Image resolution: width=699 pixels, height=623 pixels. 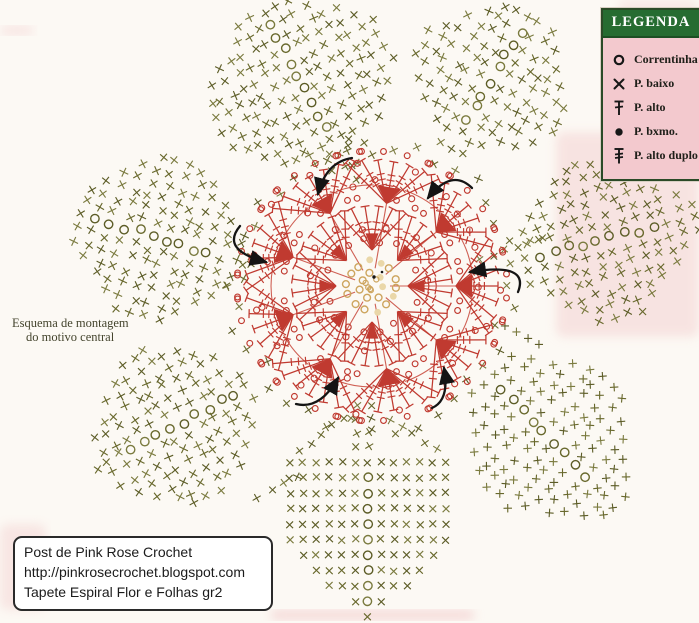 I want to click on petal, so click(x=372, y=349).